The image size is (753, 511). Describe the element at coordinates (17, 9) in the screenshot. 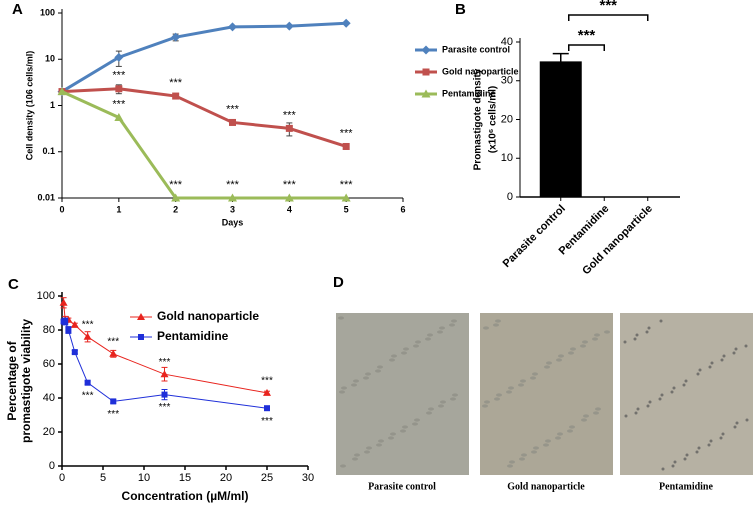

I see `panel-label: A` at that location.